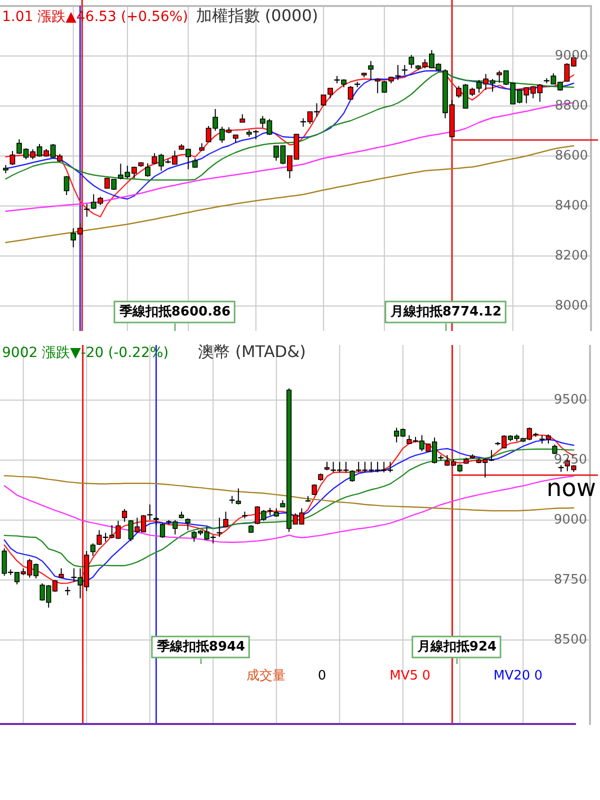 This screenshot has height=800, width=600. What do you see at coordinates (257, 15) in the screenshot?
I see `chart-title: 加權指數 (0000)` at bounding box center [257, 15].